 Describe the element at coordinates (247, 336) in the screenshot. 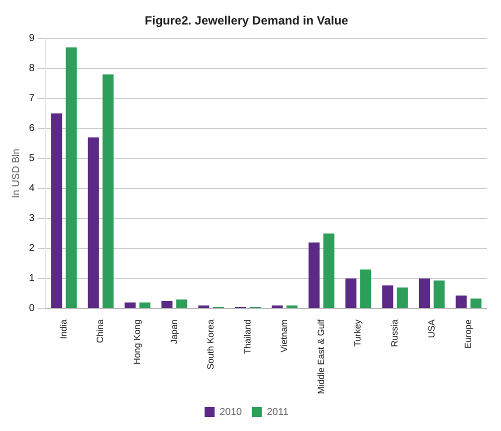

I see `x-tick-label: Thailand` at that location.